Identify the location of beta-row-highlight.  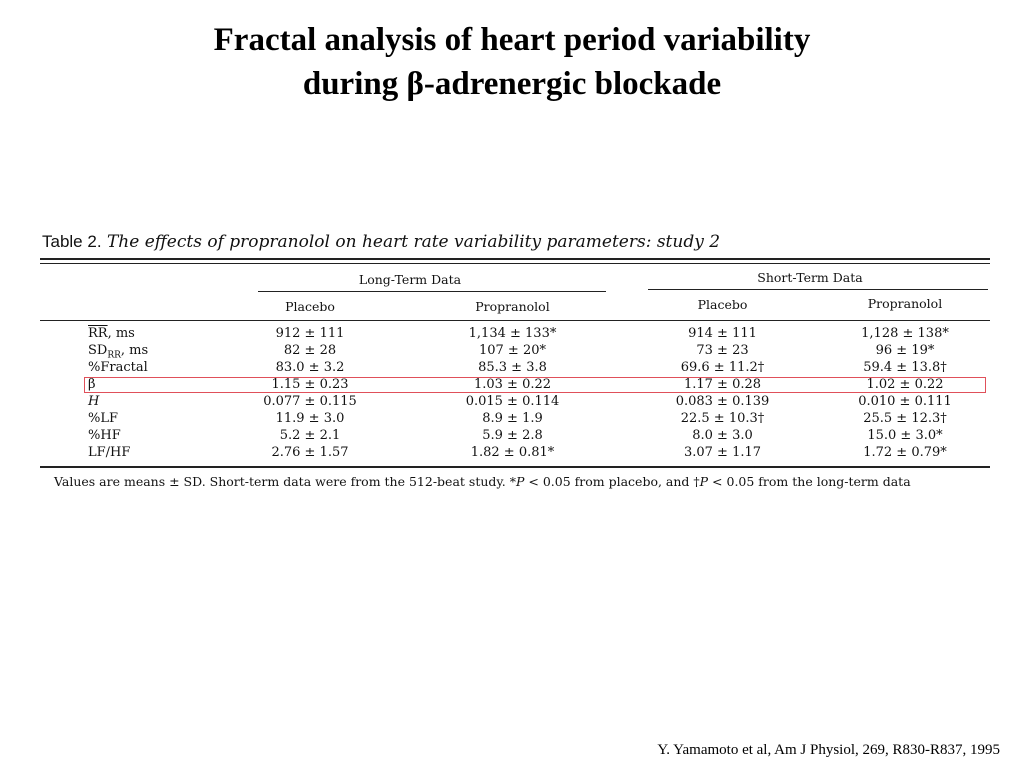
(535, 385).